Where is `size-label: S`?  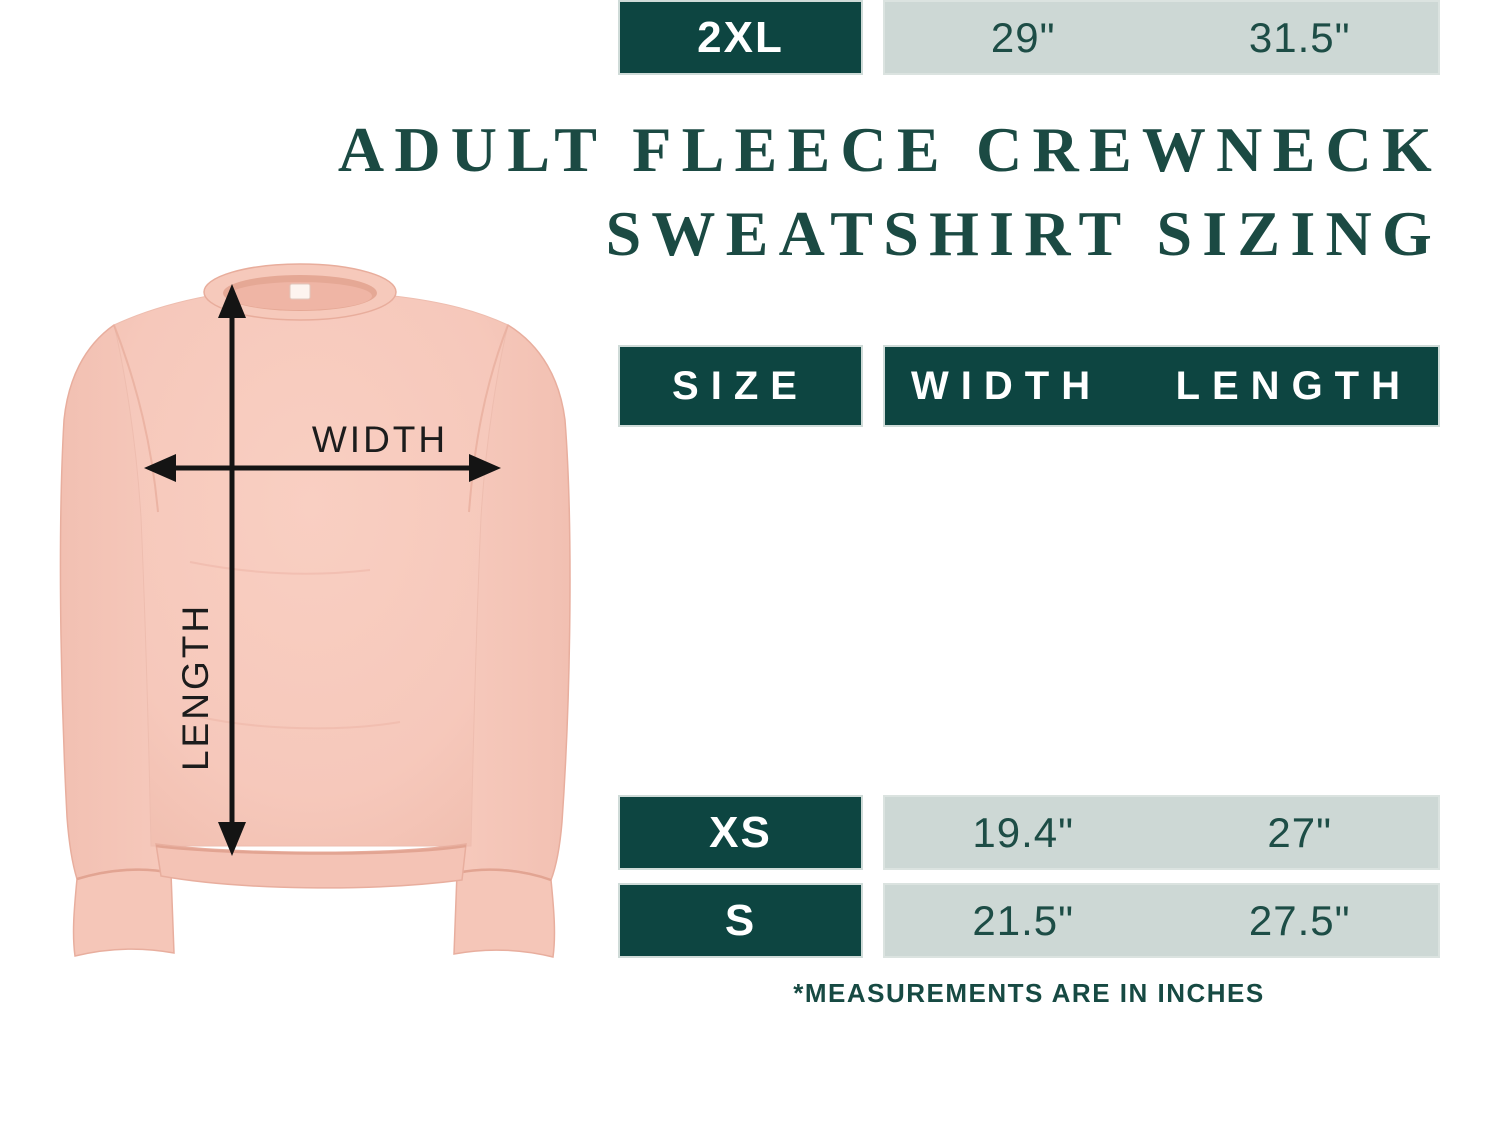
size-label: S is located at coordinates (740, 920).